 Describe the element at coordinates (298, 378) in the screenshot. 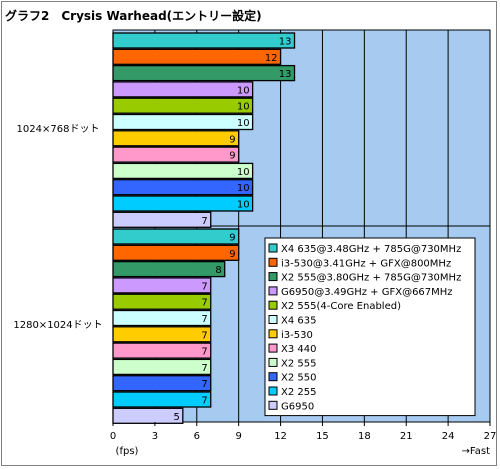

I see `legend-label: X2 550` at that location.